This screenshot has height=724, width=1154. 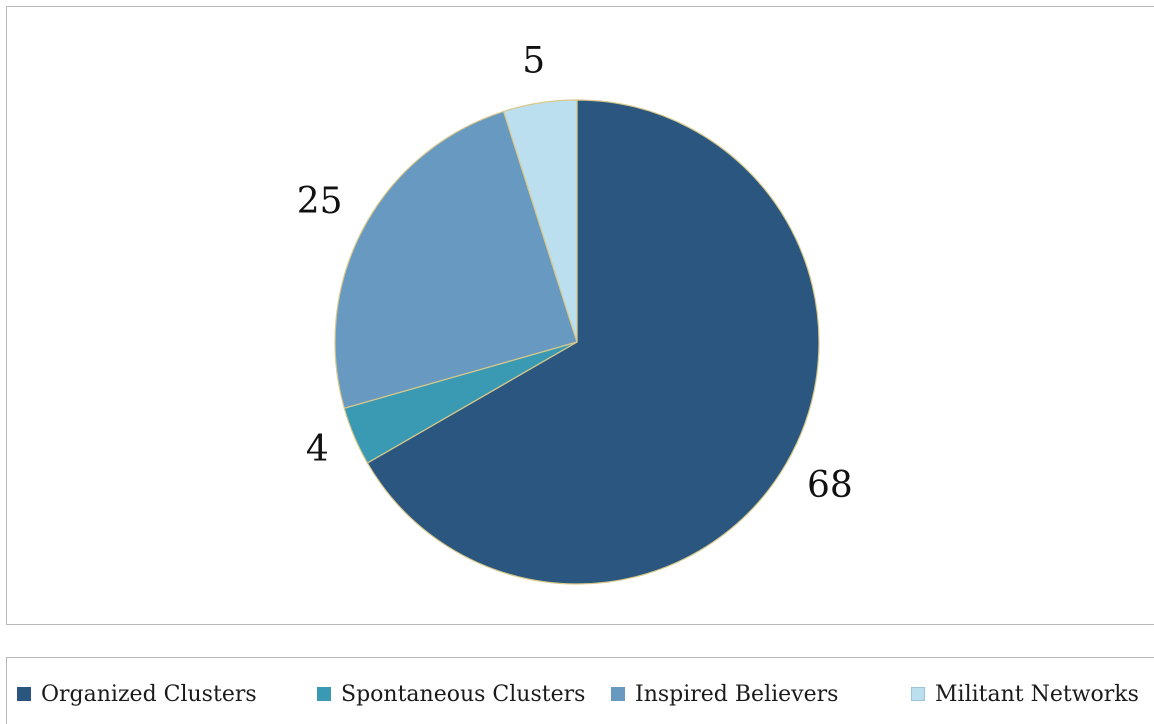 I want to click on legend-swatch-militant-networks, so click(x=918, y=694).